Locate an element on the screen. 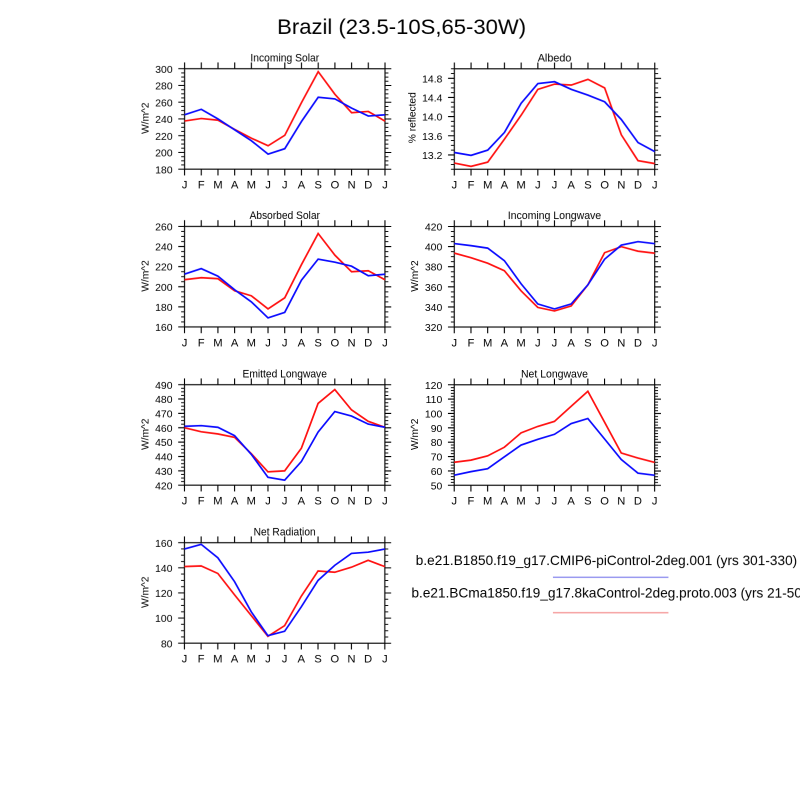 The height and width of the screenshot is (800, 800). svg-text: 14.4 is located at coordinates (432, 98).